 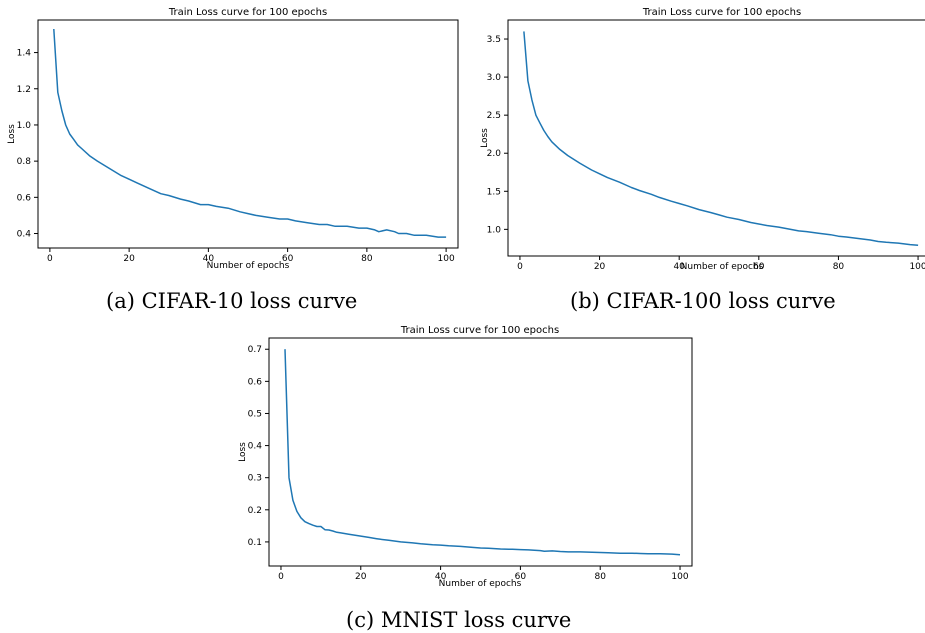 I want to click on chart-b-ytick-label: 3.5, so click(x=494, y=40).